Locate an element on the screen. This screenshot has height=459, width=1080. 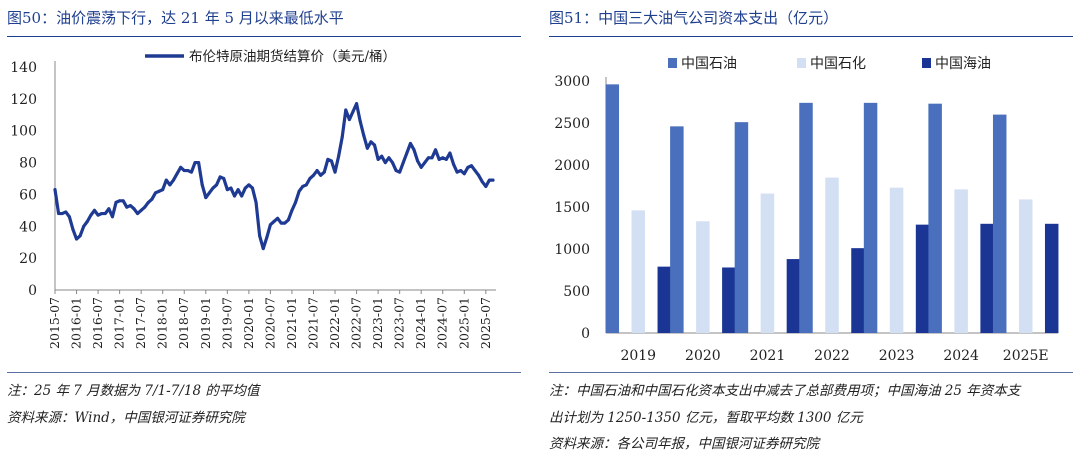
x-tick-label: 2025-07 is located at coordinates (485, 323).